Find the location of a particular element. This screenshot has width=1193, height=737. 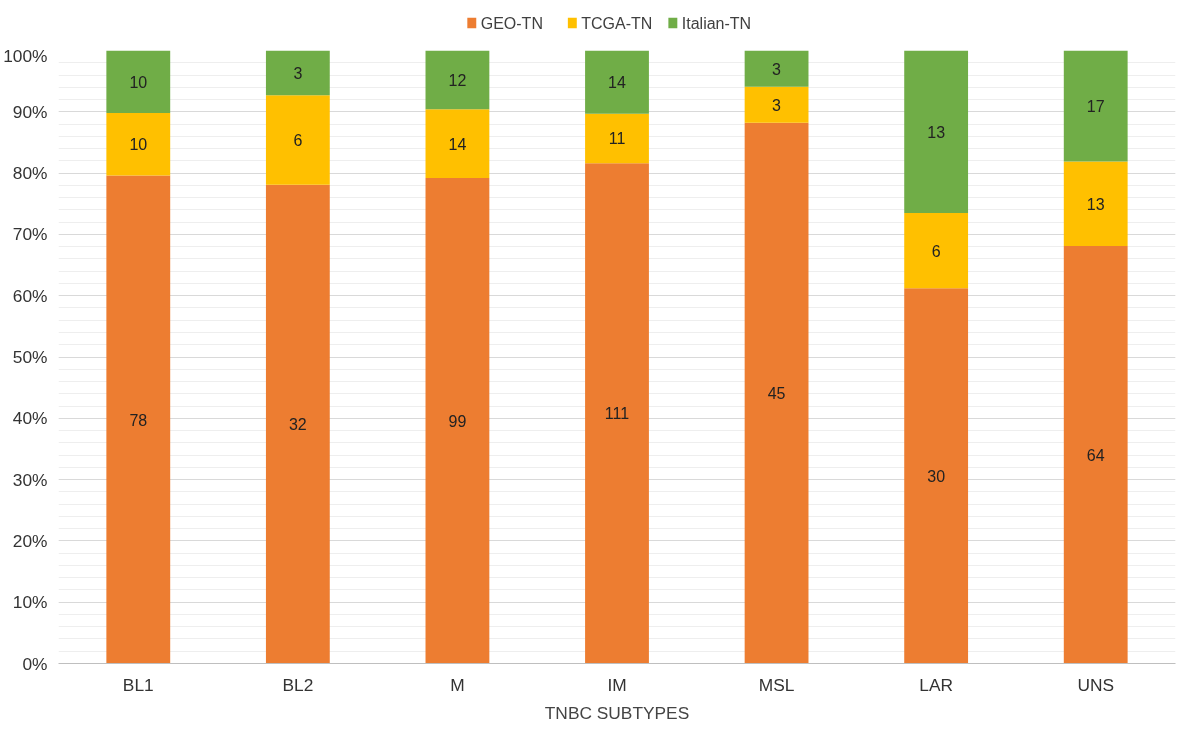

annotation: 111 is located at coordinates (617, 414).